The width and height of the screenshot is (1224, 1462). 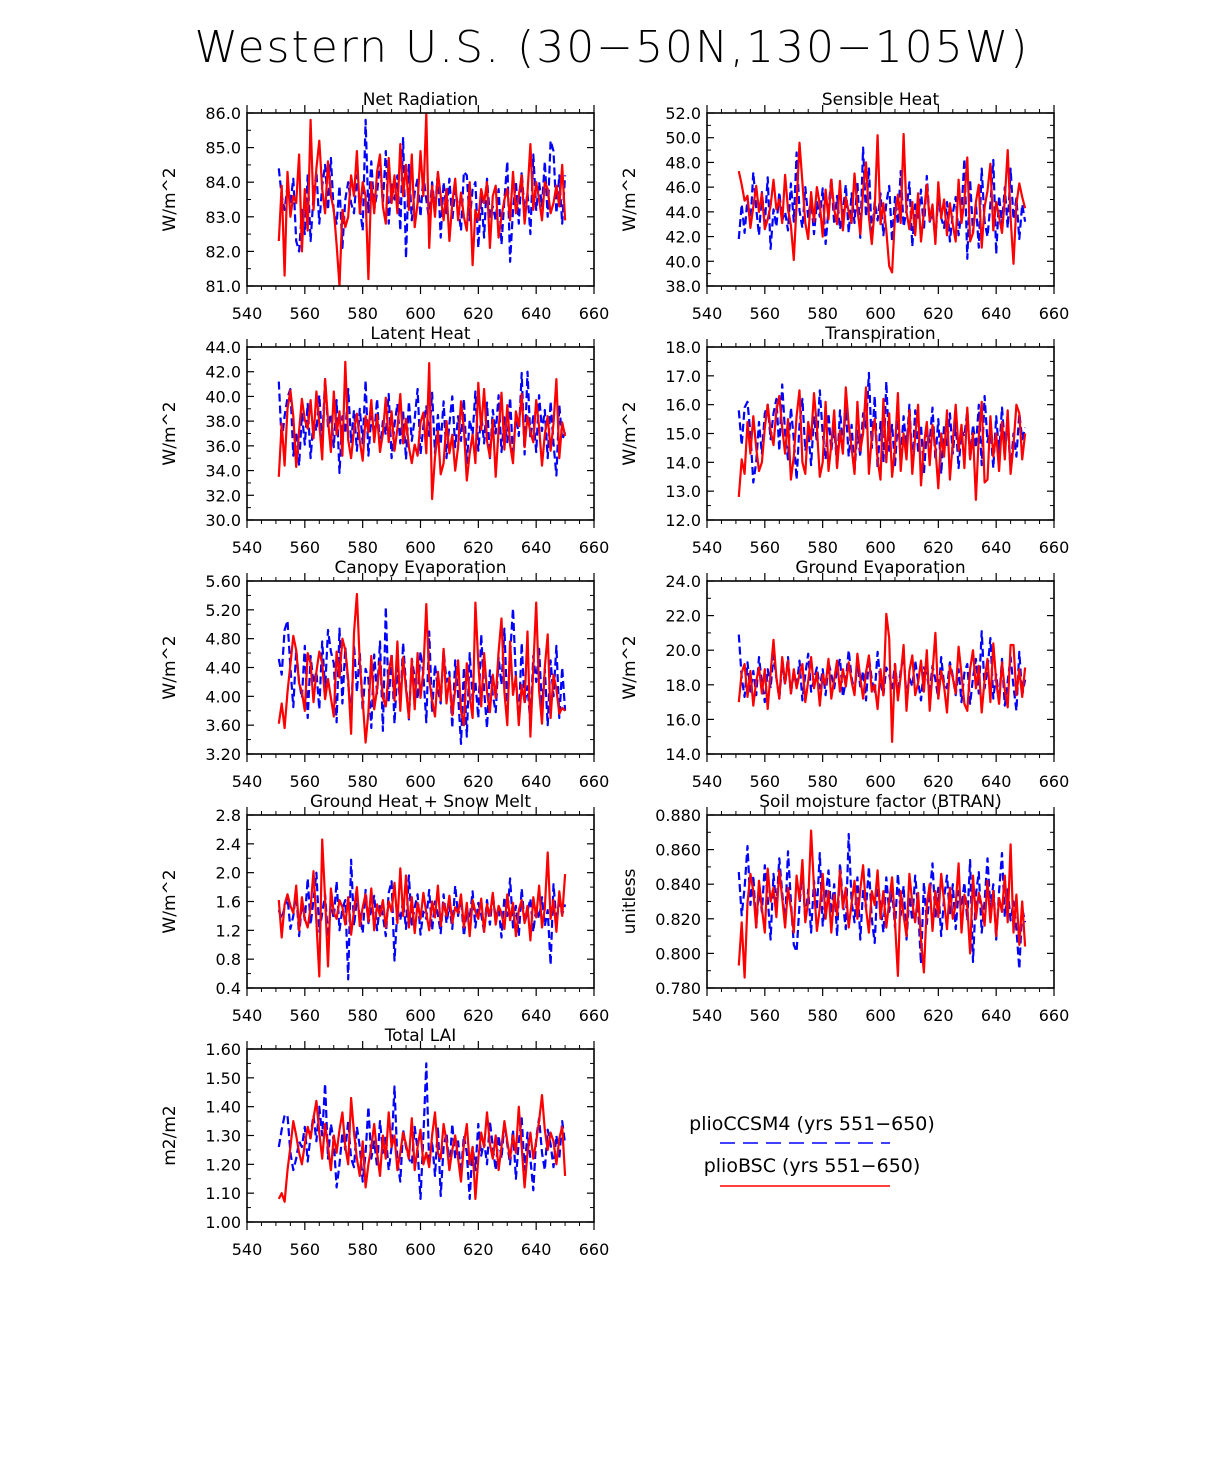 I want to click on y-tick-label: 15.0, so click(x=683, y=434).